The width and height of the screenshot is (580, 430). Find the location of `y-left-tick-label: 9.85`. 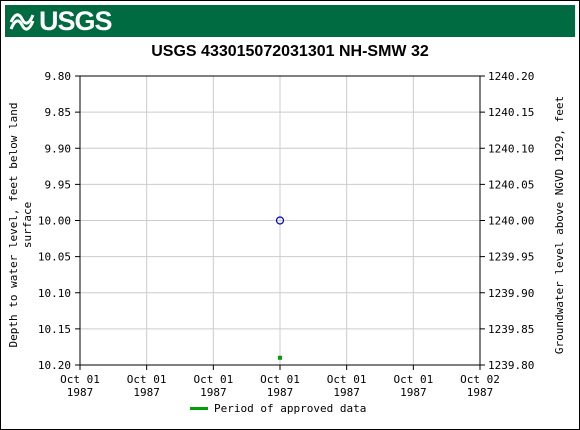

y-left-tick-label: 9.85 is located at coordinates (58, 112).